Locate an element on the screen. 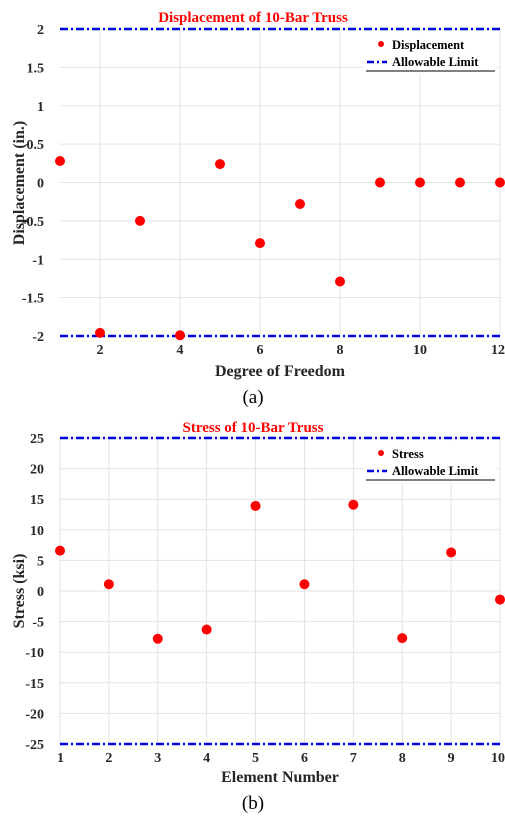  chart-title-a: Displacement of 10-Bar Truss is located at coordinates (253, 18).